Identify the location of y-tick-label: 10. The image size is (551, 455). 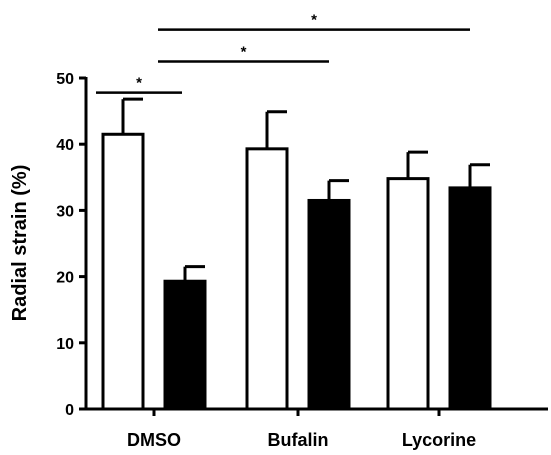
(65, 344).